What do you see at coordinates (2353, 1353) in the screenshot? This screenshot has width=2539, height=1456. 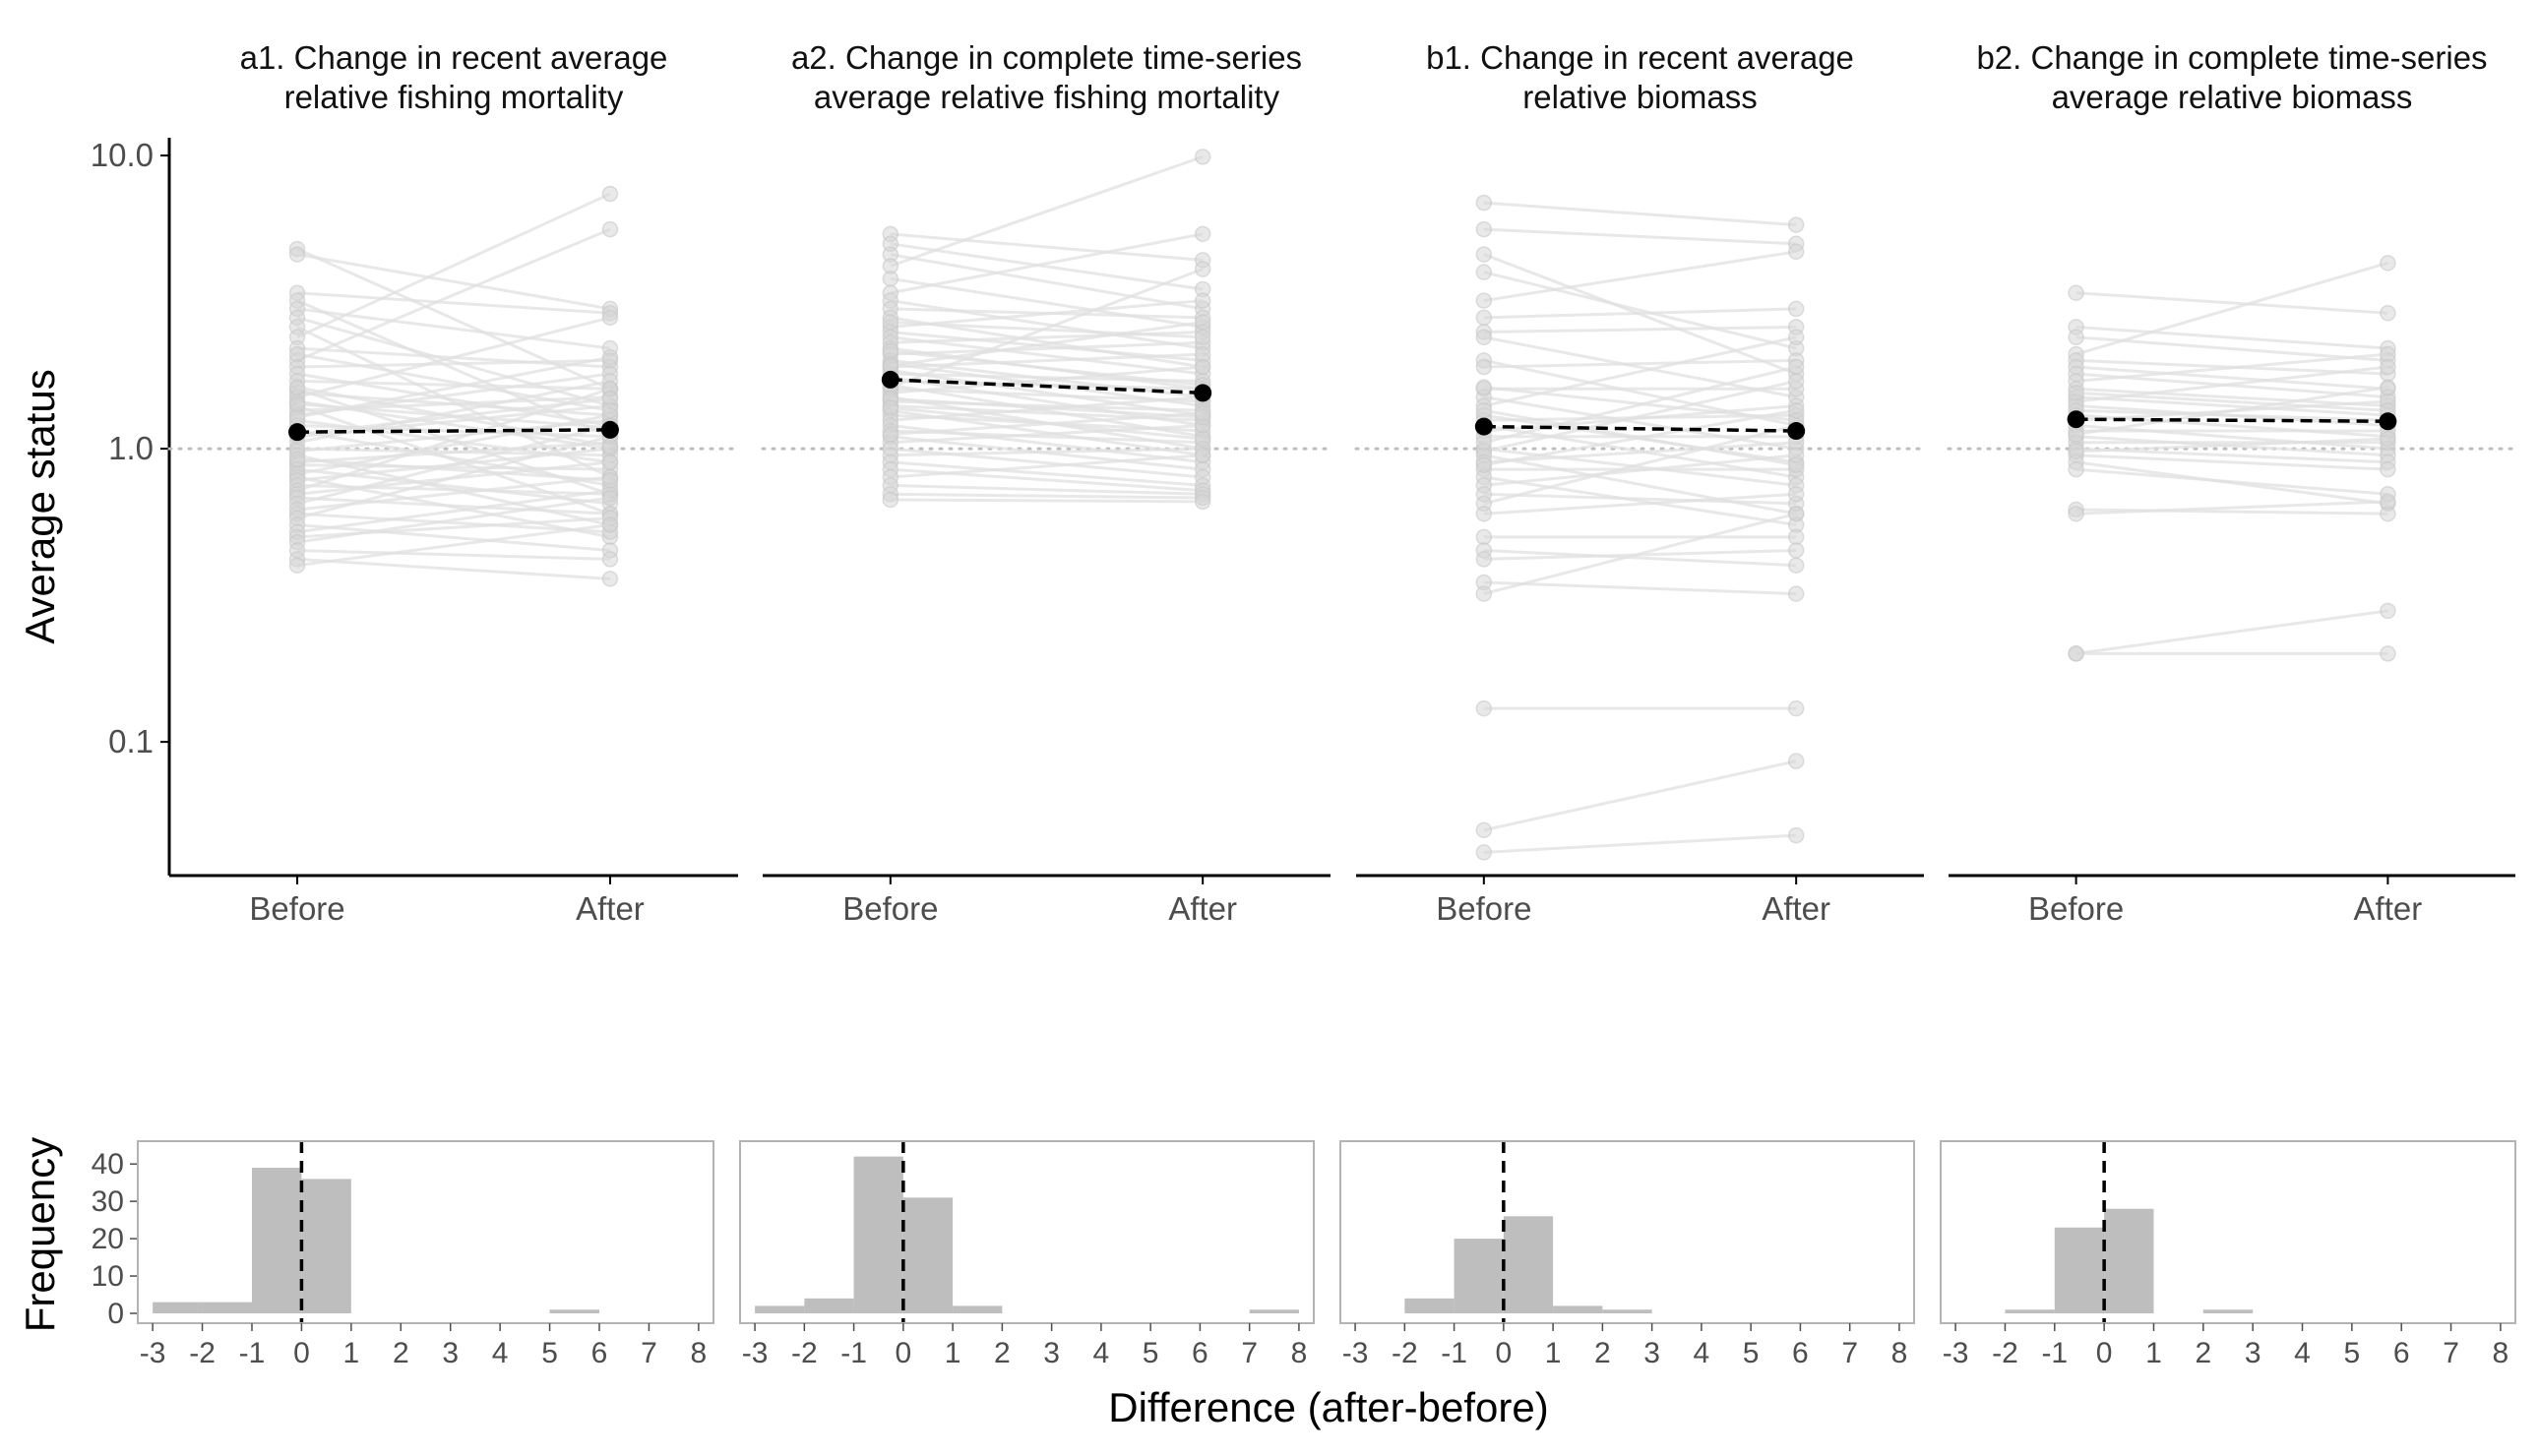 I see `diff-tick-label: 5` at bounding box center [2353, 1353].